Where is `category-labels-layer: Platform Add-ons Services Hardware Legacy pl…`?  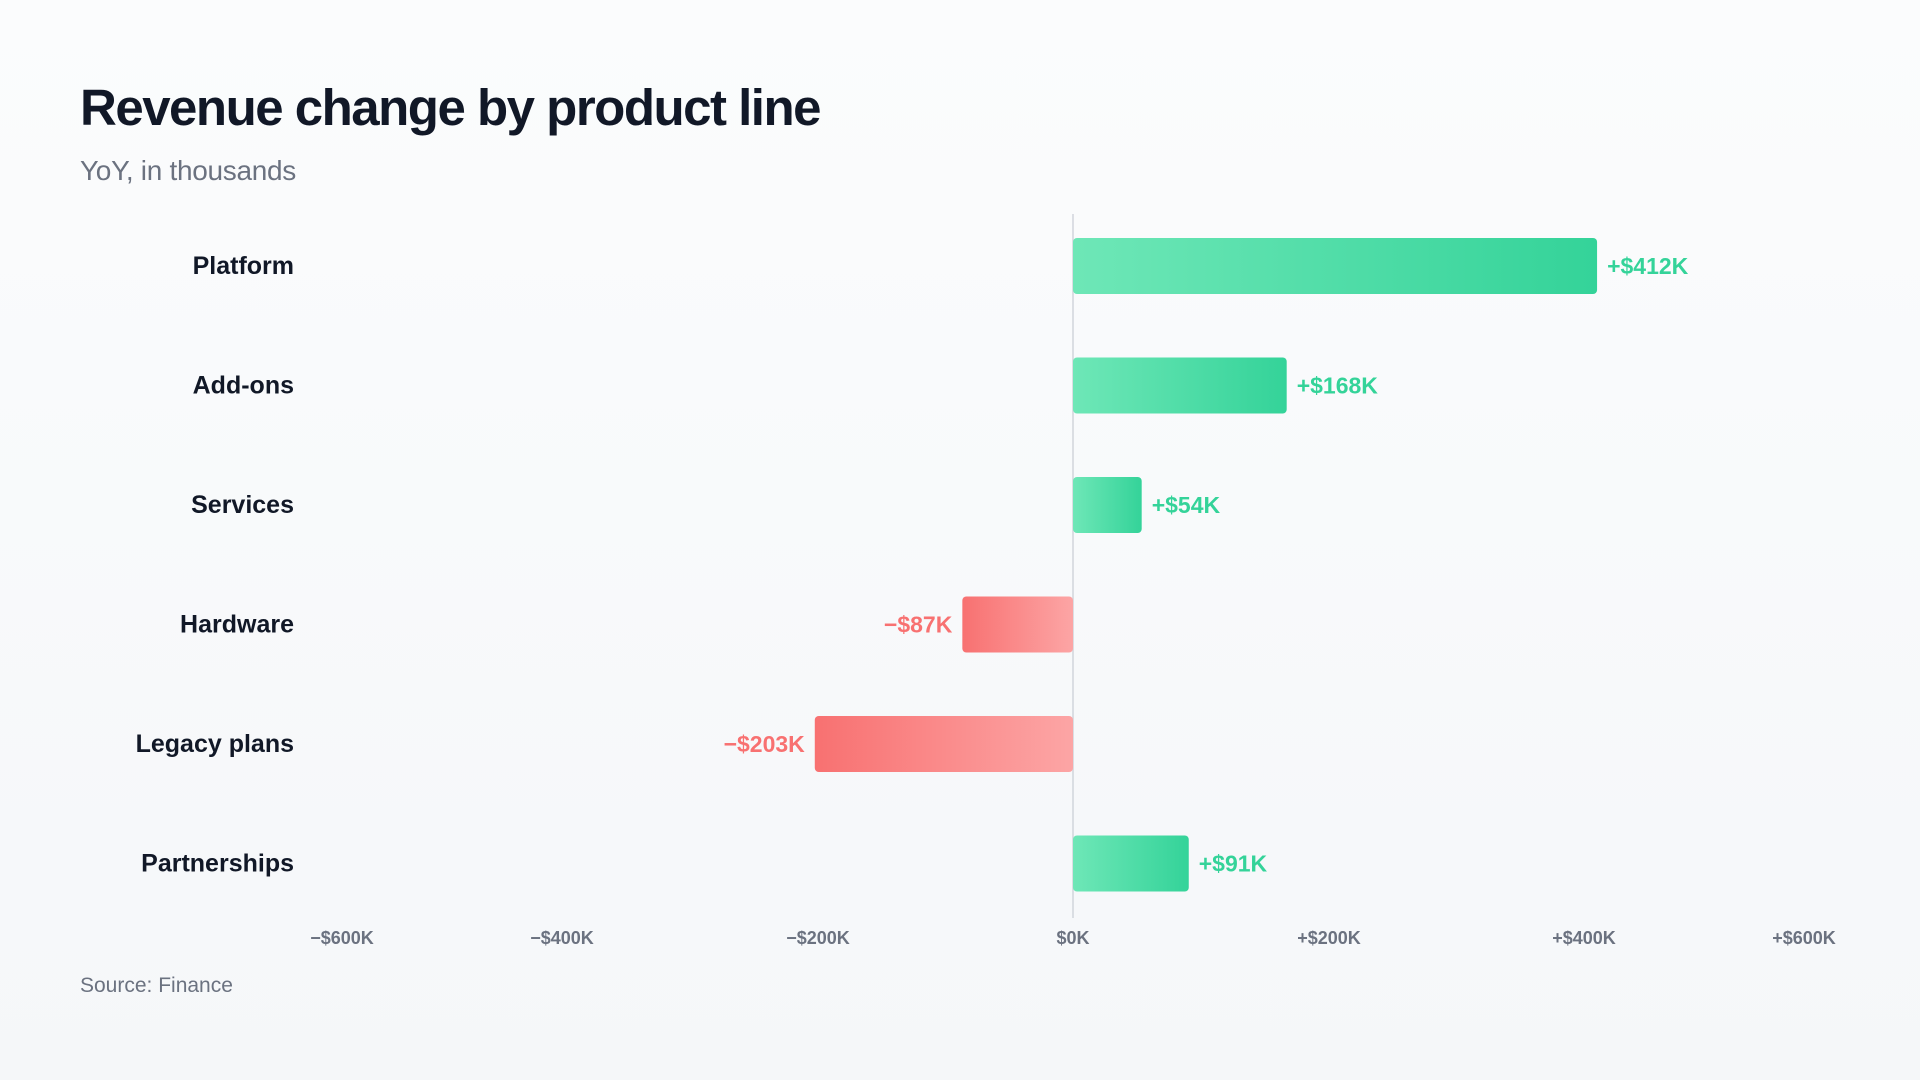 category-labels-layer: Platform Add-ons Services Hardware Legacy pl… is located at coordinates (215, 565).